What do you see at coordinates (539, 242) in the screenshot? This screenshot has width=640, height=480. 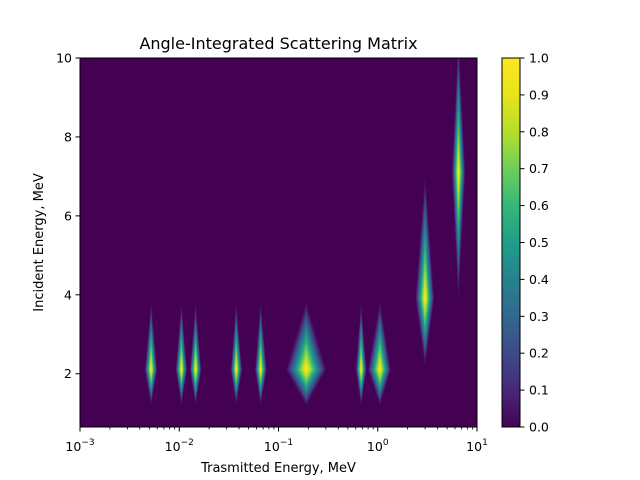 I see `colorbar-tick-label: 0.5` at bounding box center [539, 242].